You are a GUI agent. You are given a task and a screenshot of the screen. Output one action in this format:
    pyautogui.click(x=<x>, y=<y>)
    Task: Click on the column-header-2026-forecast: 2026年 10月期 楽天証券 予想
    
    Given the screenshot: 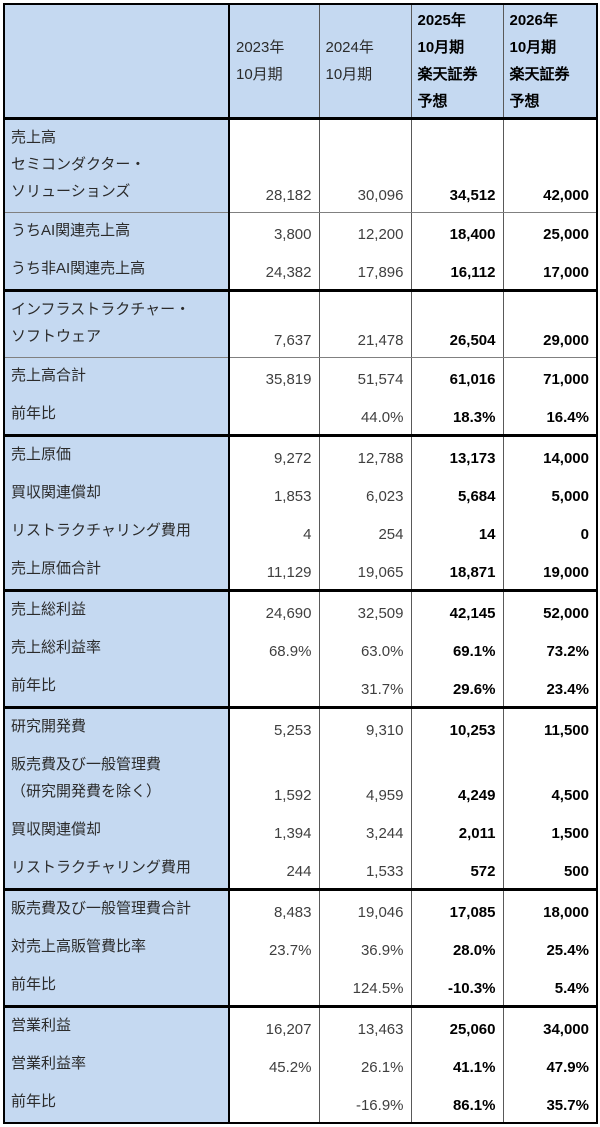 What is the action you would take?
    pyautogui.click(x=549, y=61)
    